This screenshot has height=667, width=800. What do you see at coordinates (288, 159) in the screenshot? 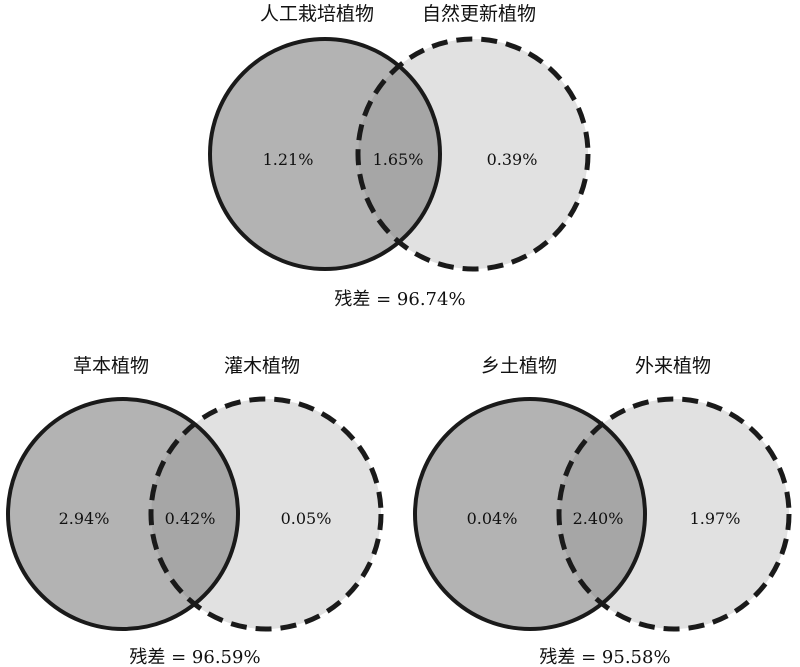
I see `left-only-value: 1.21%` at bounding box center [288, 159].